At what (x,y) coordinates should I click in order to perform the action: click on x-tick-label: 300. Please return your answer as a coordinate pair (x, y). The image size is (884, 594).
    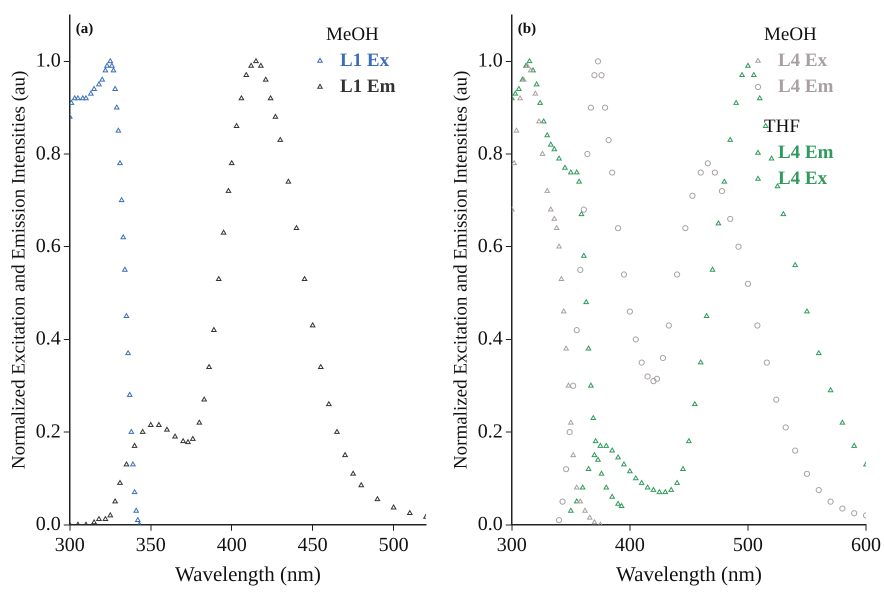
    Looking at the image, I should click on (511, 545).